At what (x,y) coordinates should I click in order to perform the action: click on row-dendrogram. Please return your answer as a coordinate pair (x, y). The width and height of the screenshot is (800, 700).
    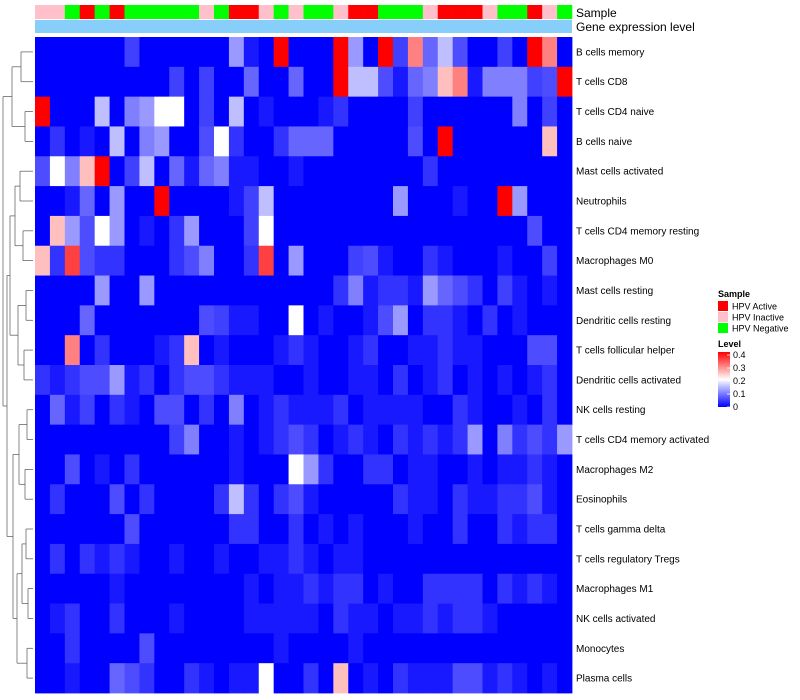
    Looking at the image, I should click on (17, 365).